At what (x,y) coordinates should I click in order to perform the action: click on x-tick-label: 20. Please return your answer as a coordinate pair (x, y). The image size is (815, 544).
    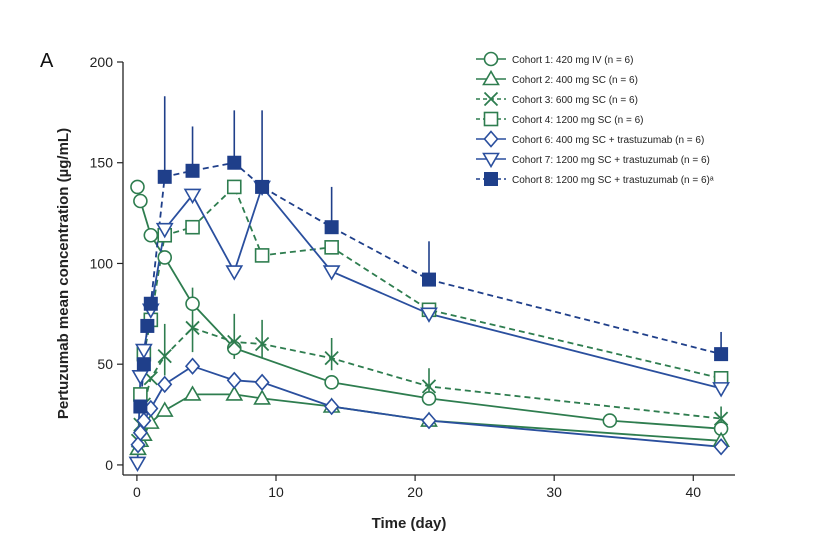
    Looking at the image, I should click on (415, 492).